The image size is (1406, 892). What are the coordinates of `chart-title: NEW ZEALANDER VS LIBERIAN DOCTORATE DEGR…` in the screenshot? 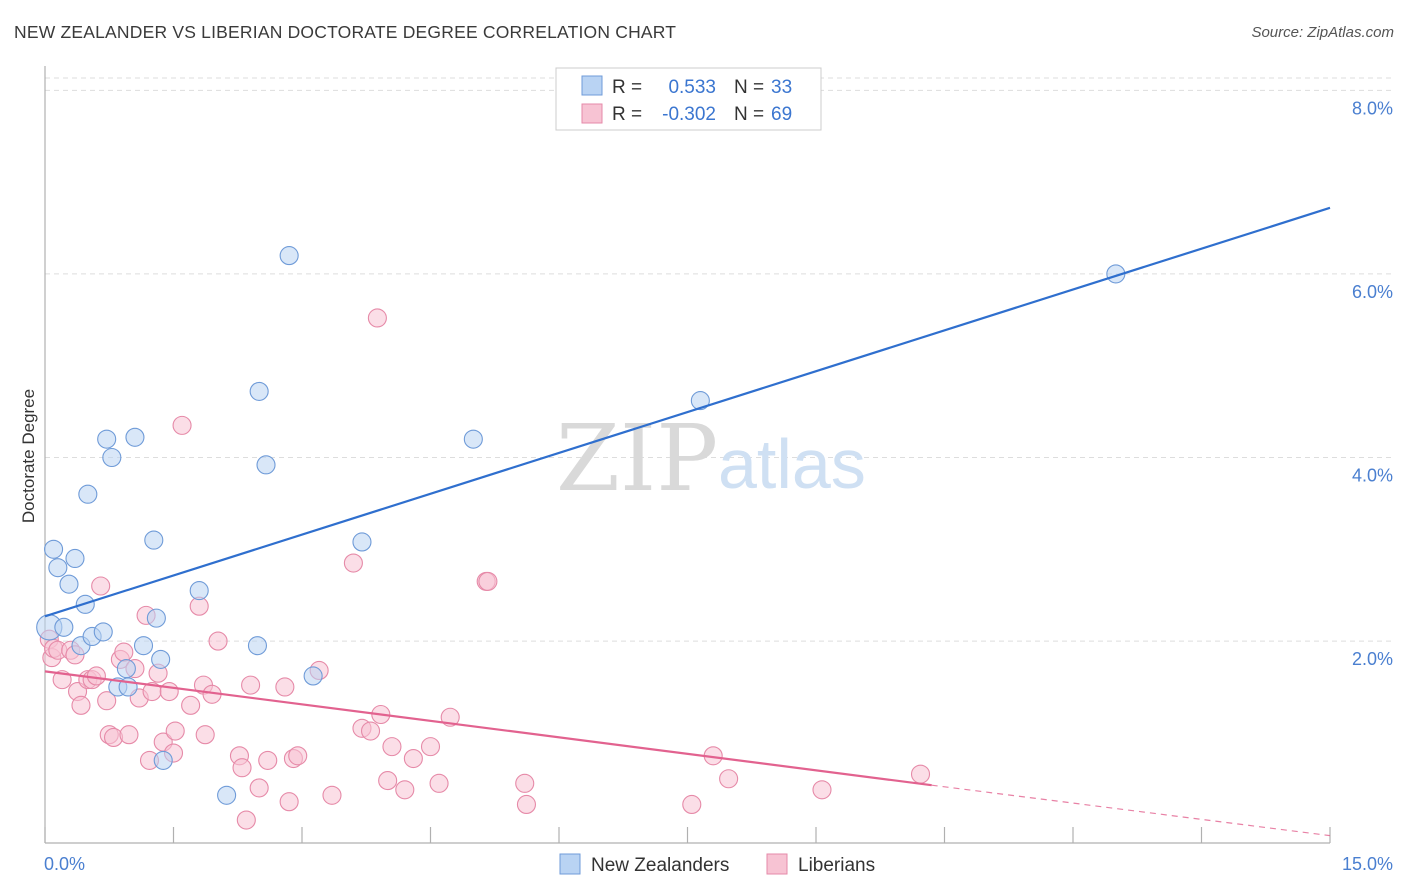 It's located at (345, 32).